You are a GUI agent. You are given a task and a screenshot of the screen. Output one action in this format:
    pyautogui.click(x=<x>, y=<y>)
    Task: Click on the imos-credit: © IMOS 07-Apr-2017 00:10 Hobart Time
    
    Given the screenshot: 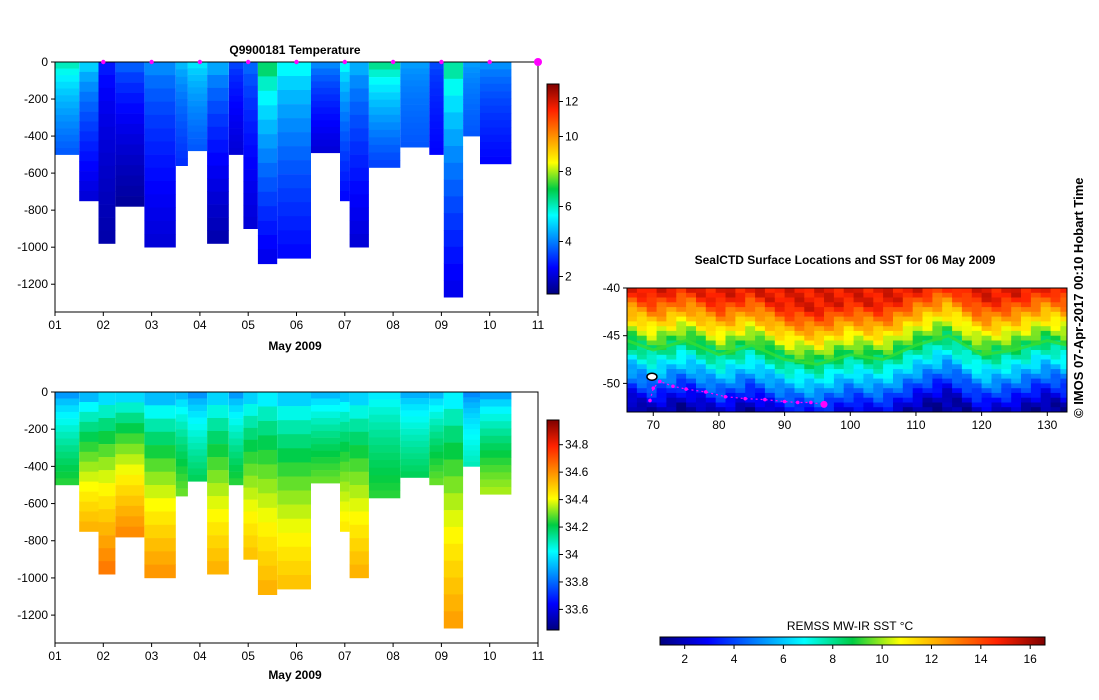 What is the action you would take?
    pyautogui.click(x=1078, y=297)
    